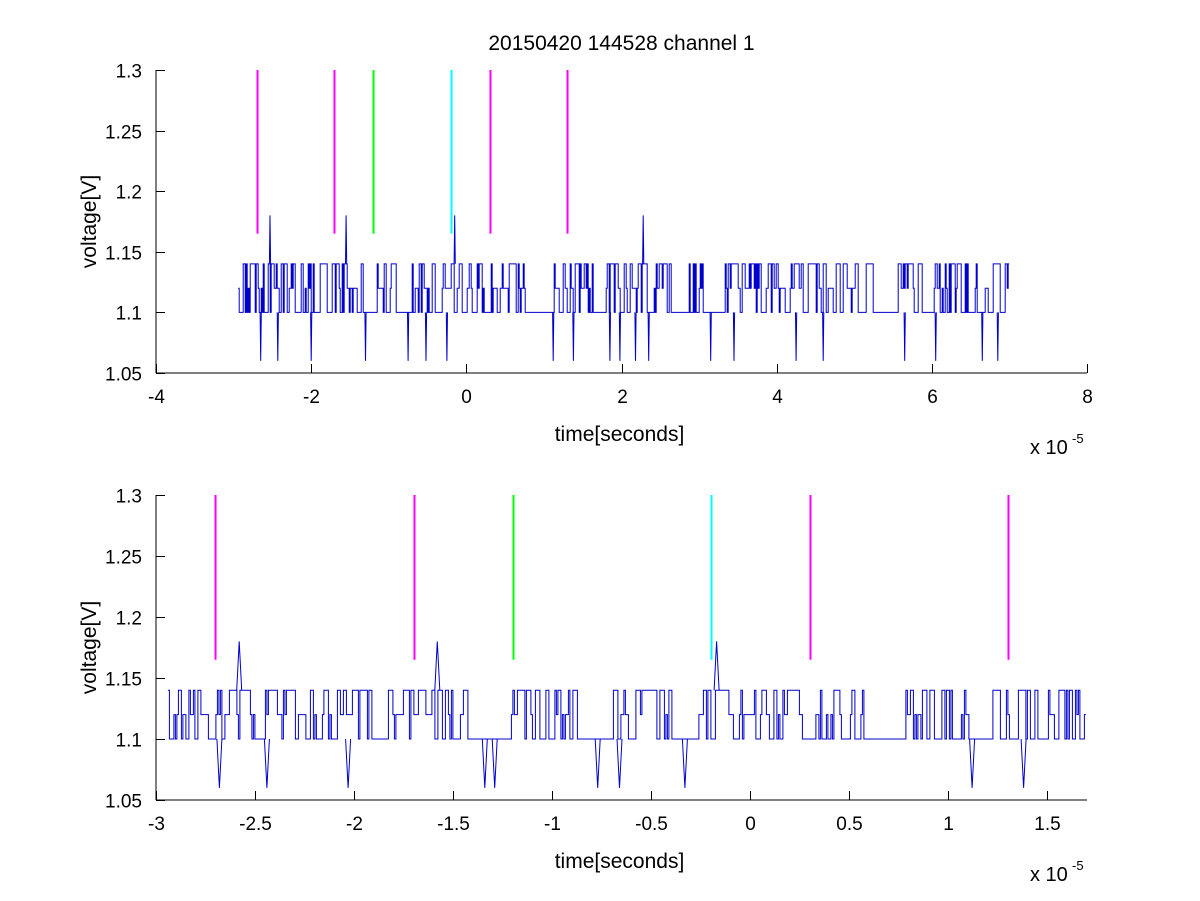 The height and width of the screenshot is (901, 1200). What do you see at coordinates (948, 824) in the screenshot?
I see `x-tick-label: 1` at bounding box center [948, 824].